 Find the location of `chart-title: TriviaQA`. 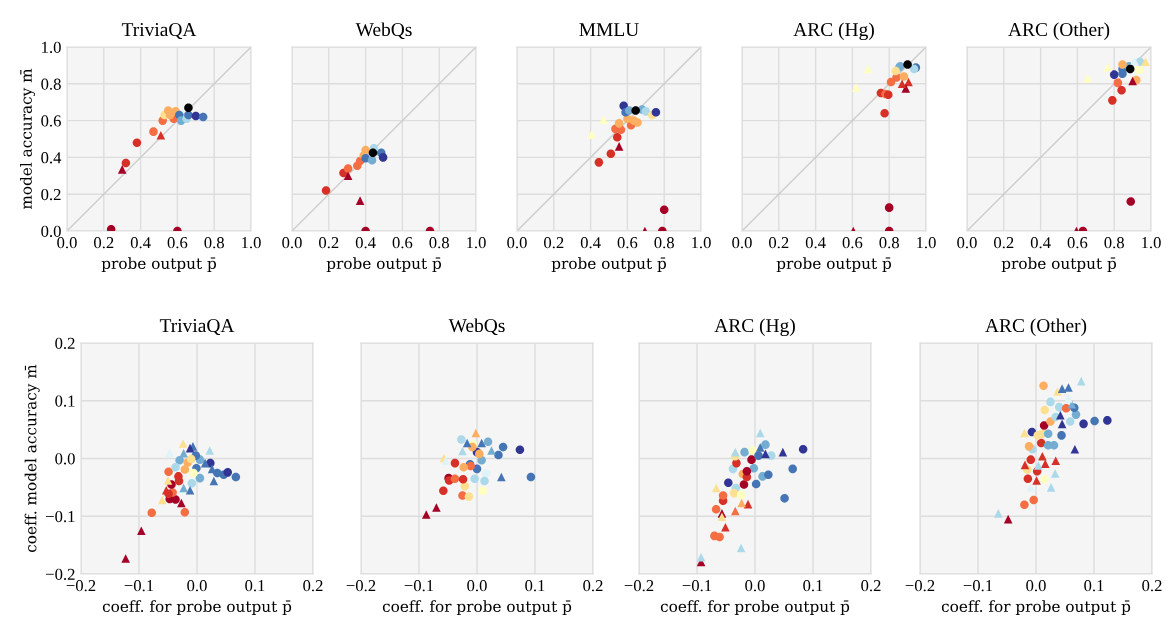

chart-title: TriviaQA is located at coordinates (159, 31).